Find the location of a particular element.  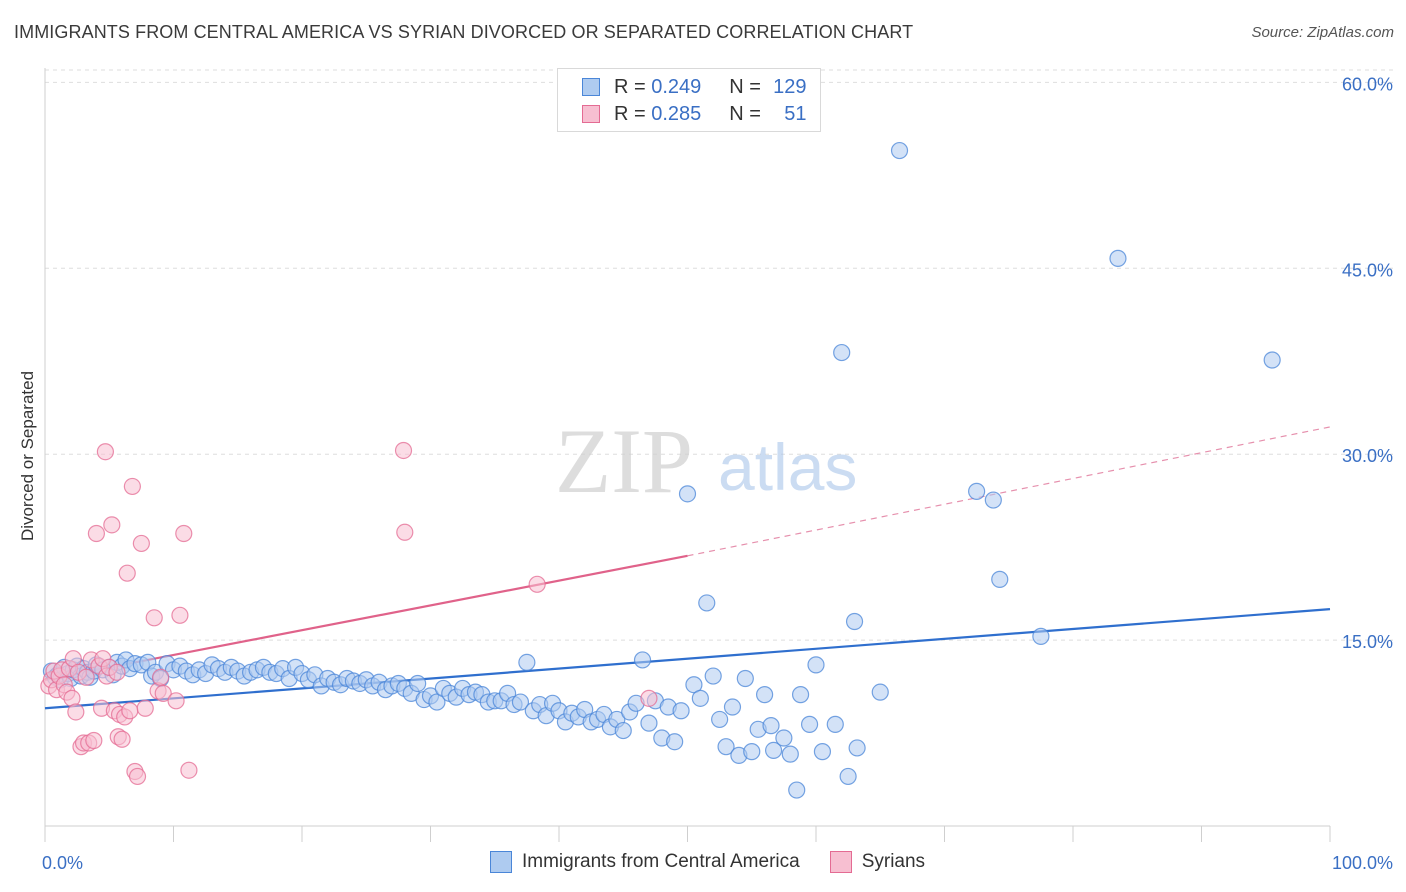

legend-label-central-america: Immigrants from Central America is located at coordinates (661, 861).